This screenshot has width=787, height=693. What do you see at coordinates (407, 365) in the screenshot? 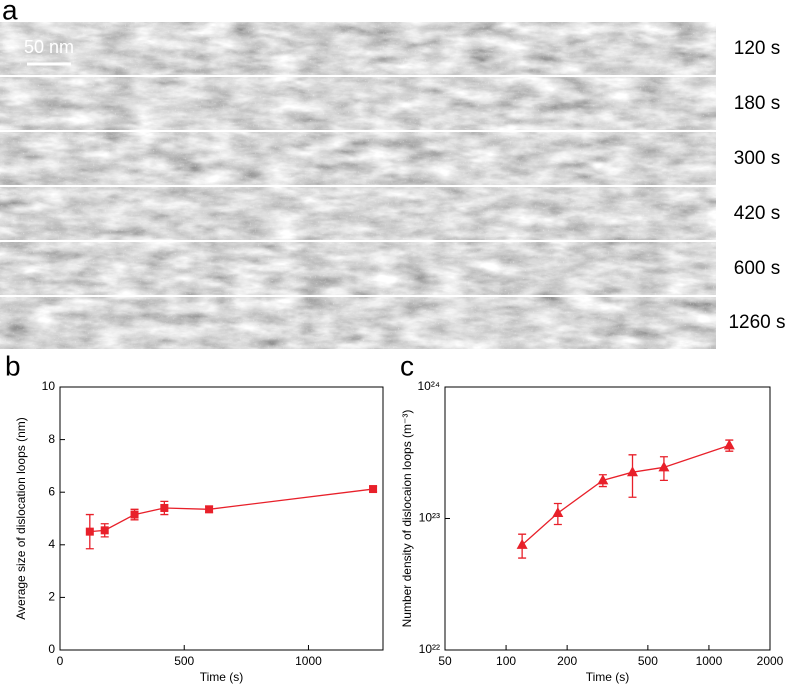
I see `panel-label: c` at bounding box center [407, 365].